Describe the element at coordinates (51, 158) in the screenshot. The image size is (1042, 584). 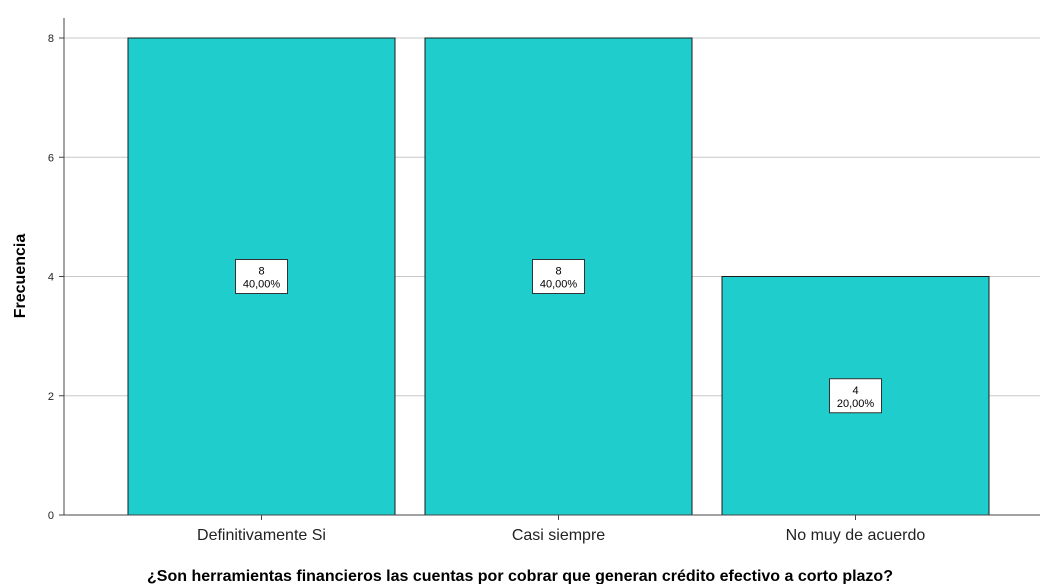
I see `y-tick-label: 6` at that location.